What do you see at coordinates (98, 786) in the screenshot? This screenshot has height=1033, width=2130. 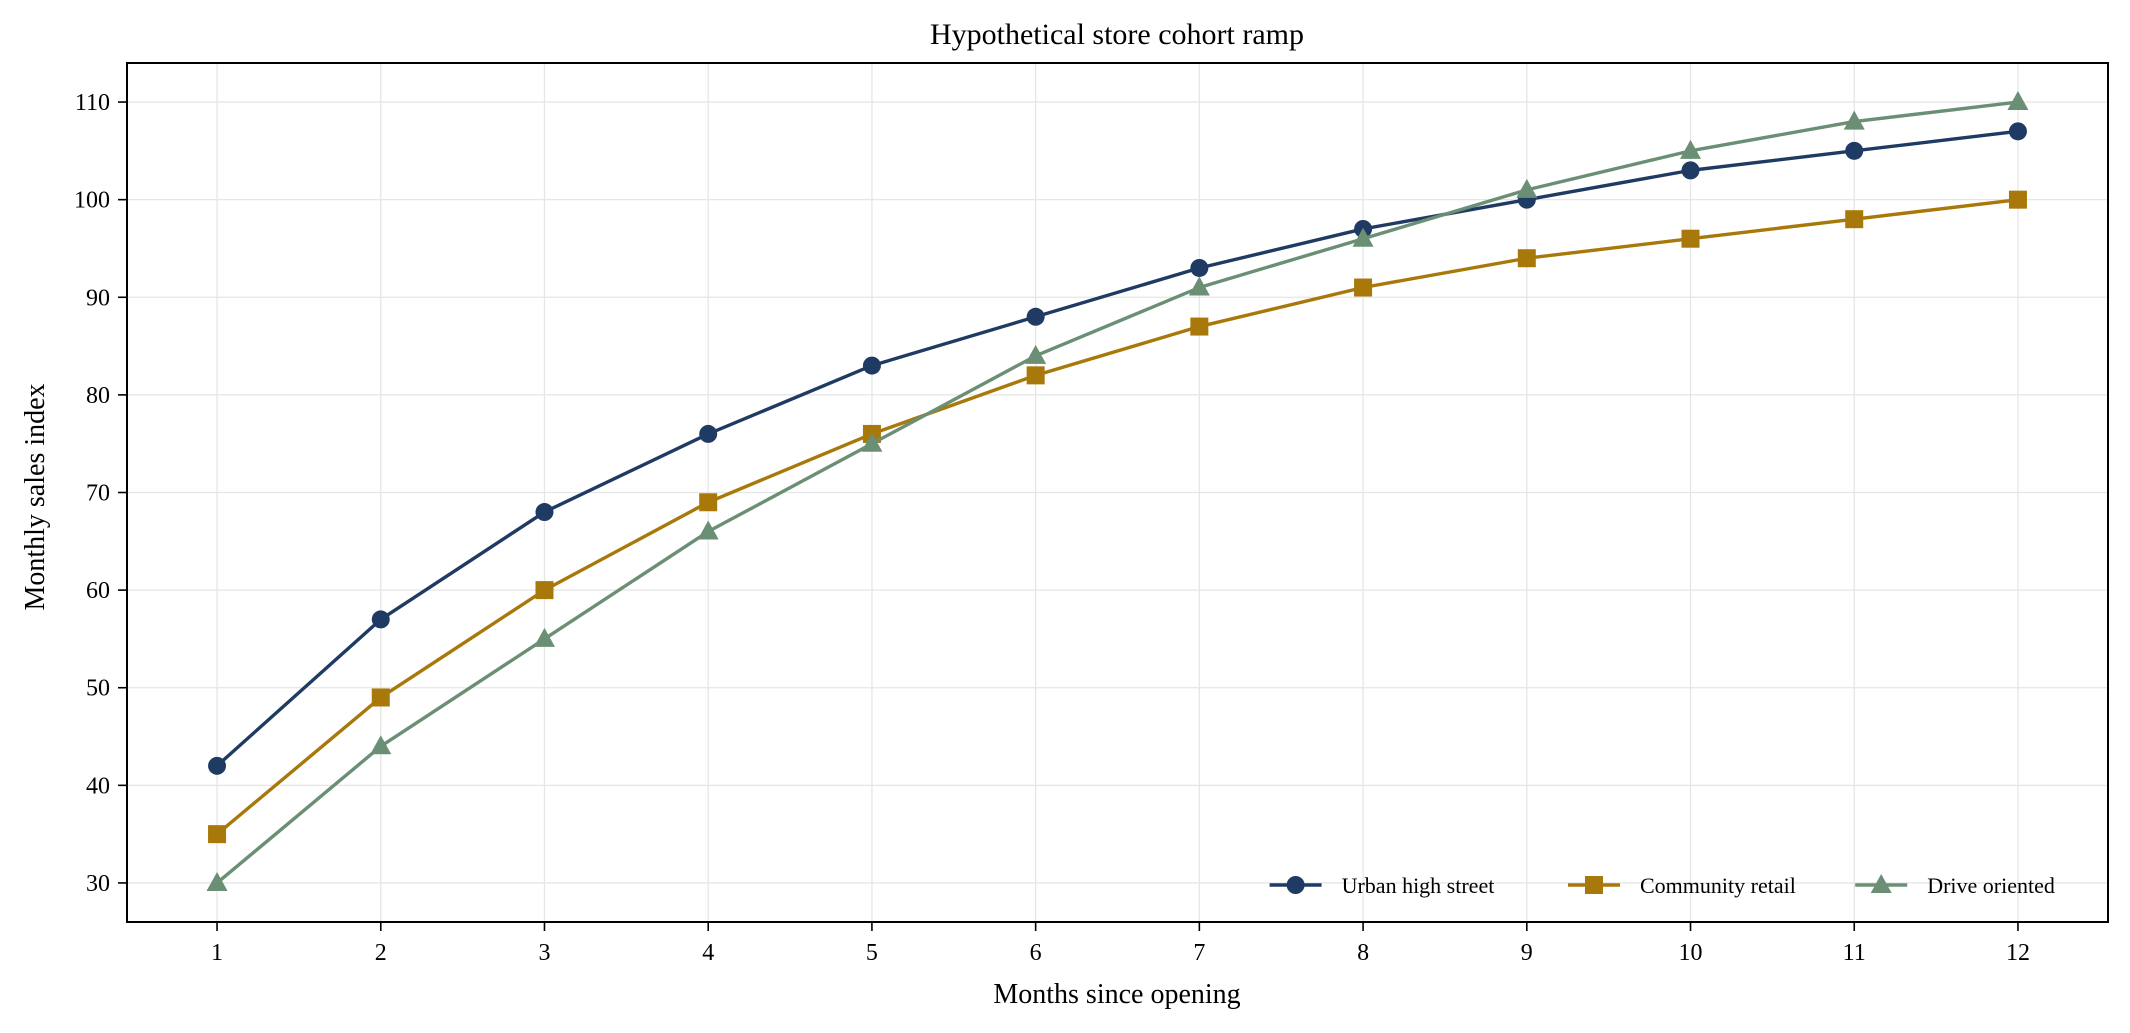 I see `y-tick-label: 40` at bounding box center [98, 786].